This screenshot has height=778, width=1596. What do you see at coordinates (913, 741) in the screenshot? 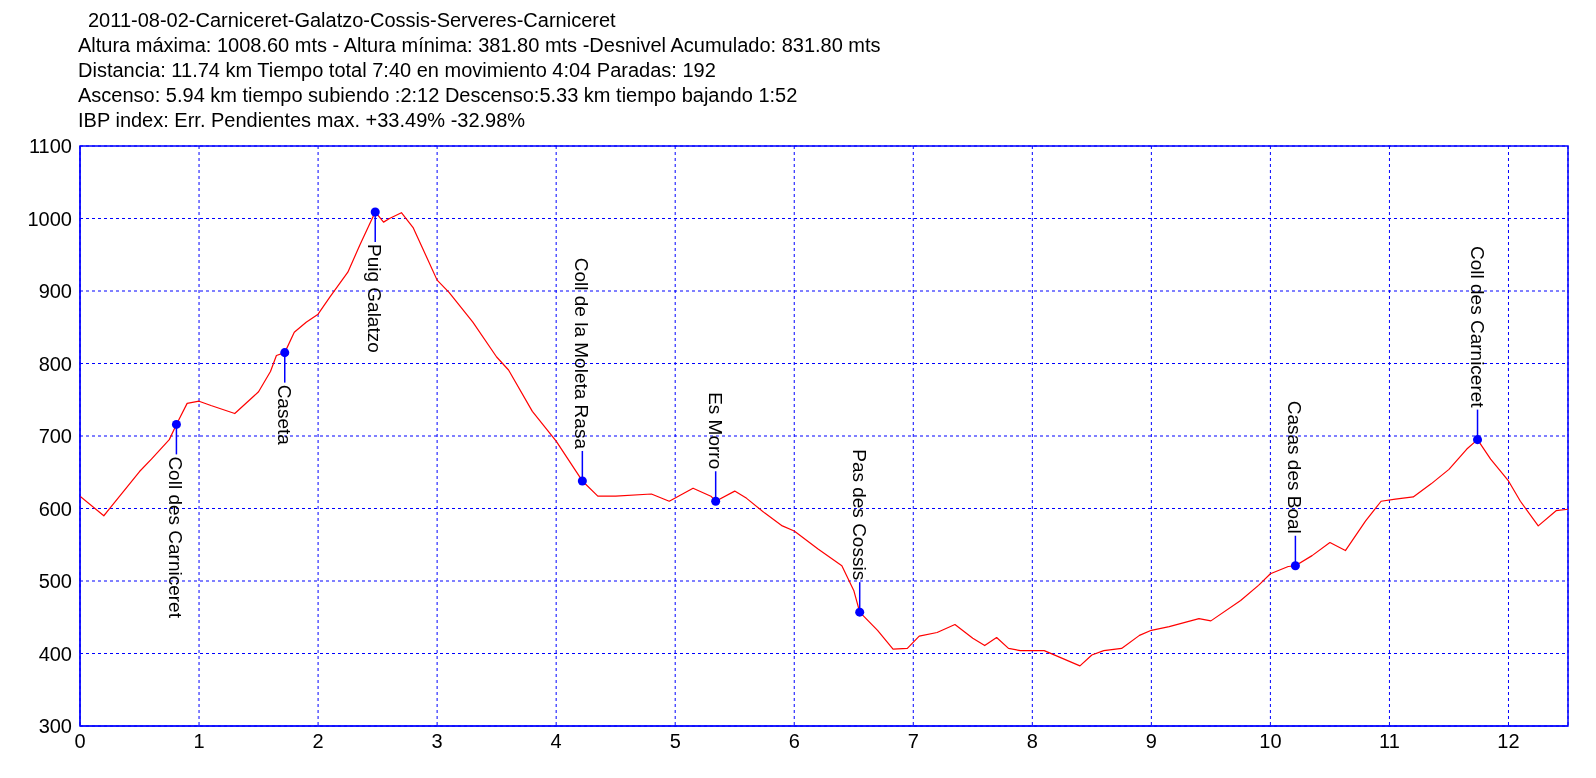
I see `x-tick-label: 7` at bounding box center [913, 741].